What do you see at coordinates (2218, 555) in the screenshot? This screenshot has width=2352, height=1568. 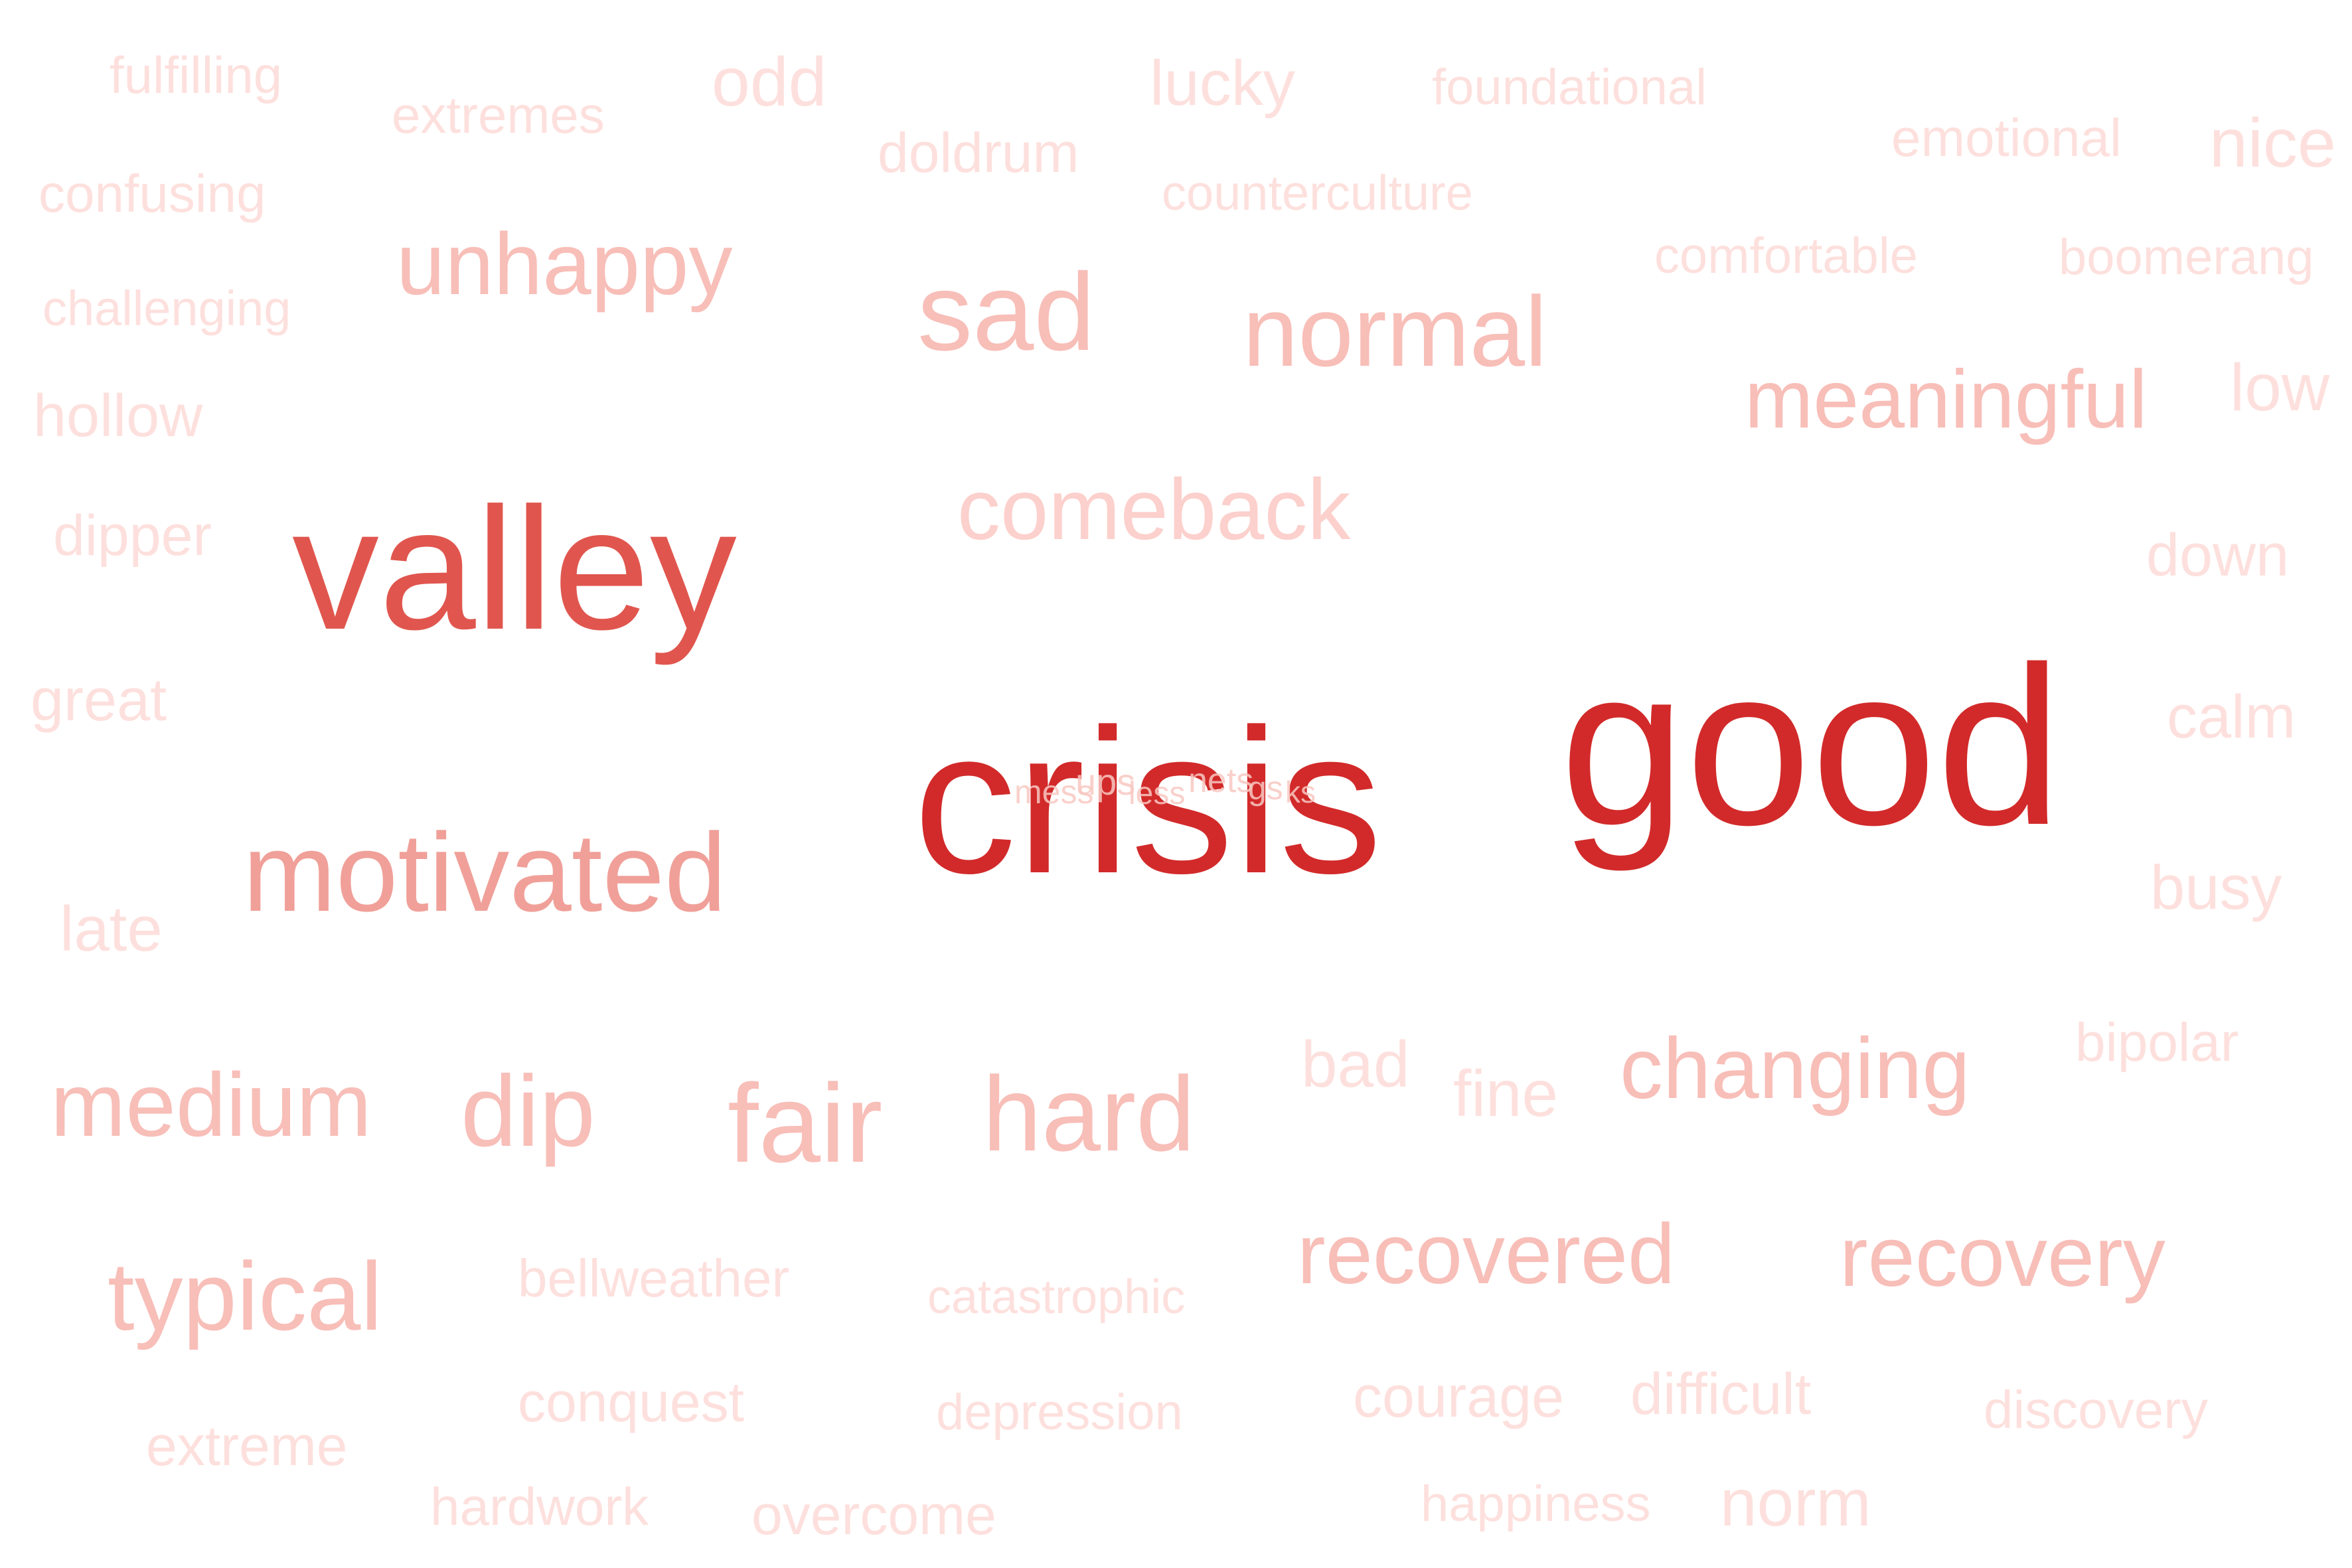 I see `word-down: down` at bounding box center [2218, 555].